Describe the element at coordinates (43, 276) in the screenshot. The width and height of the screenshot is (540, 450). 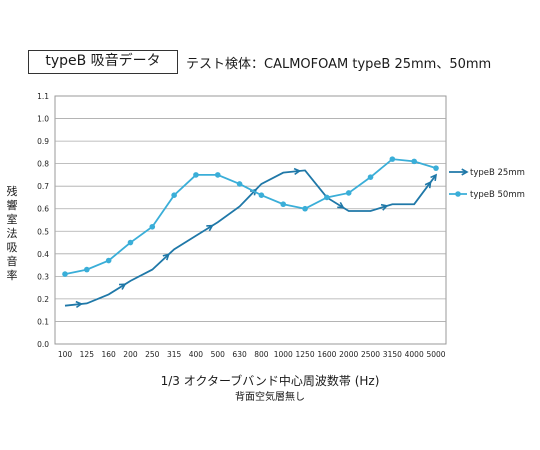
I see `y-tick-label: 0.3` at that location.